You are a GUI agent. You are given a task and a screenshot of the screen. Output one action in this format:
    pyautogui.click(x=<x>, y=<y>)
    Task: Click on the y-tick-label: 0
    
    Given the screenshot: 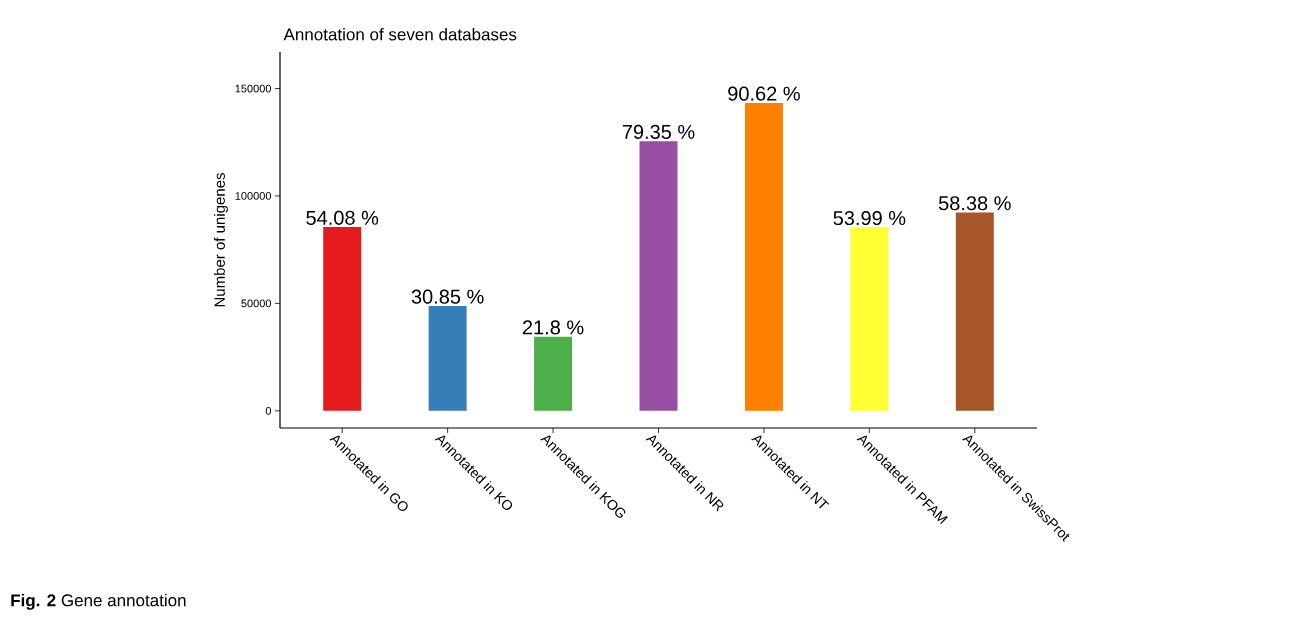 What is the action you would take?
    pyautogui.click(x=268, y=410)
    